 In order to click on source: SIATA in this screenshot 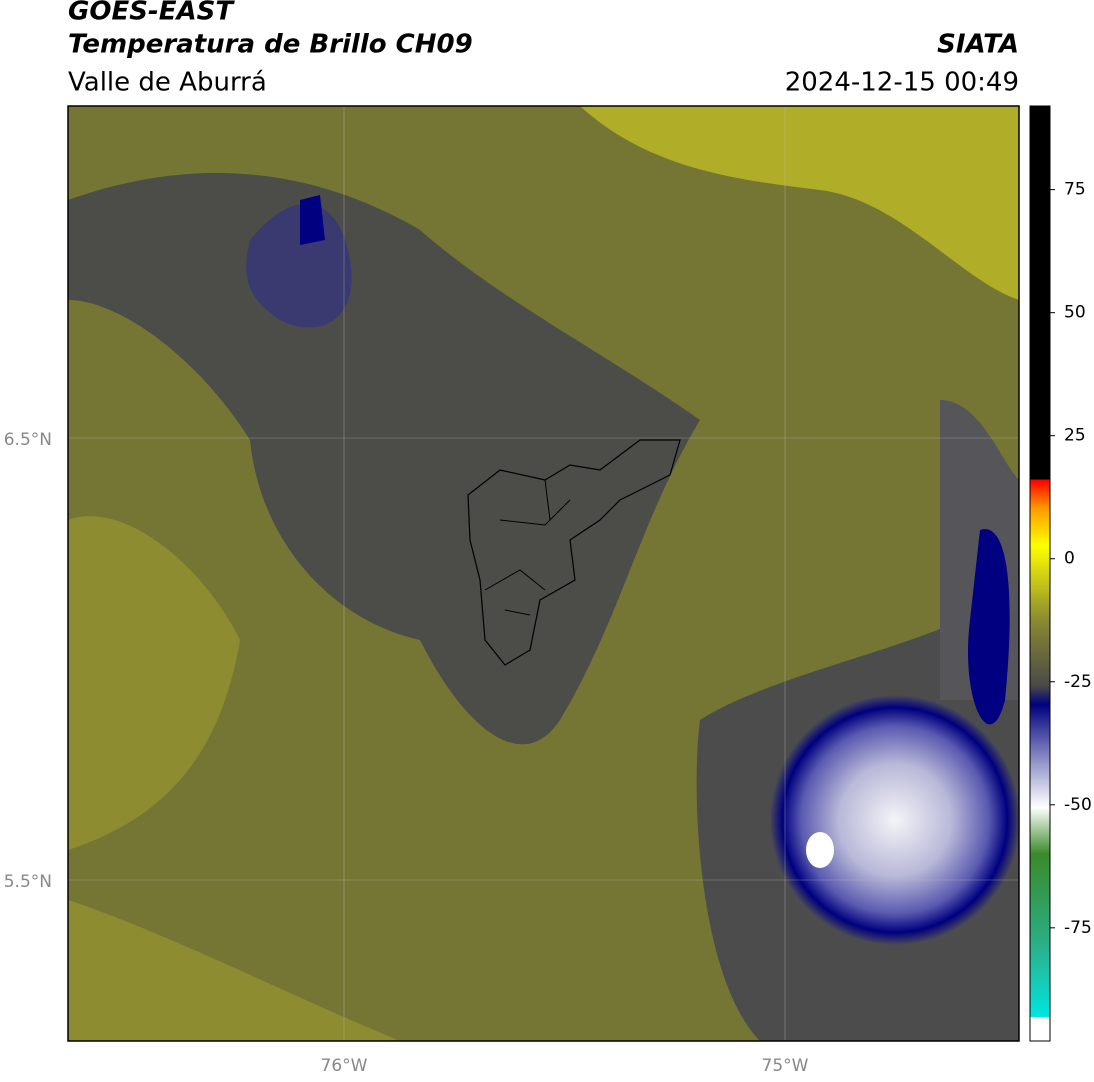, I will do `click(978, 45)`.